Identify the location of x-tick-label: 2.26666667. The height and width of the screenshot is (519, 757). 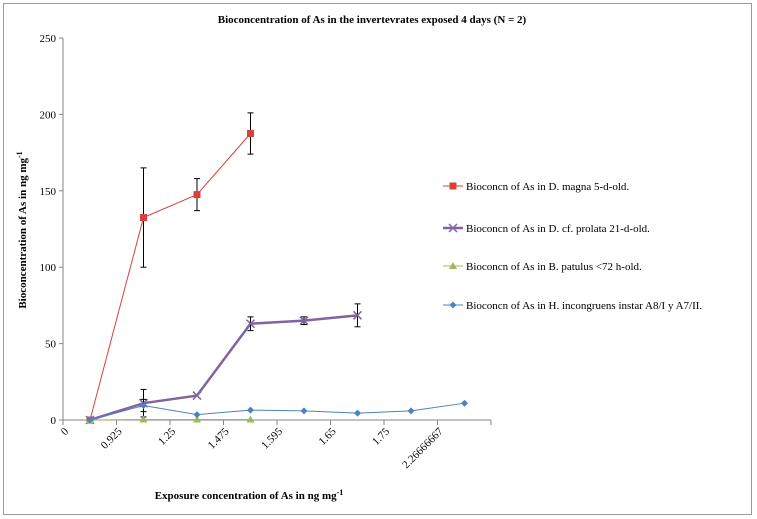
(423, 448).